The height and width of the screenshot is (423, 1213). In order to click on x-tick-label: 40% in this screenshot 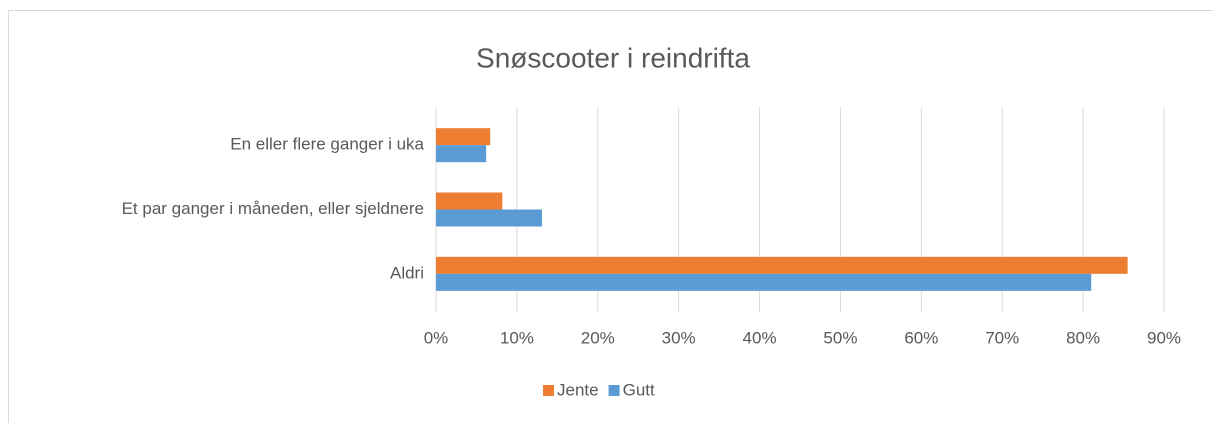, I will do `click(760, 337)`.